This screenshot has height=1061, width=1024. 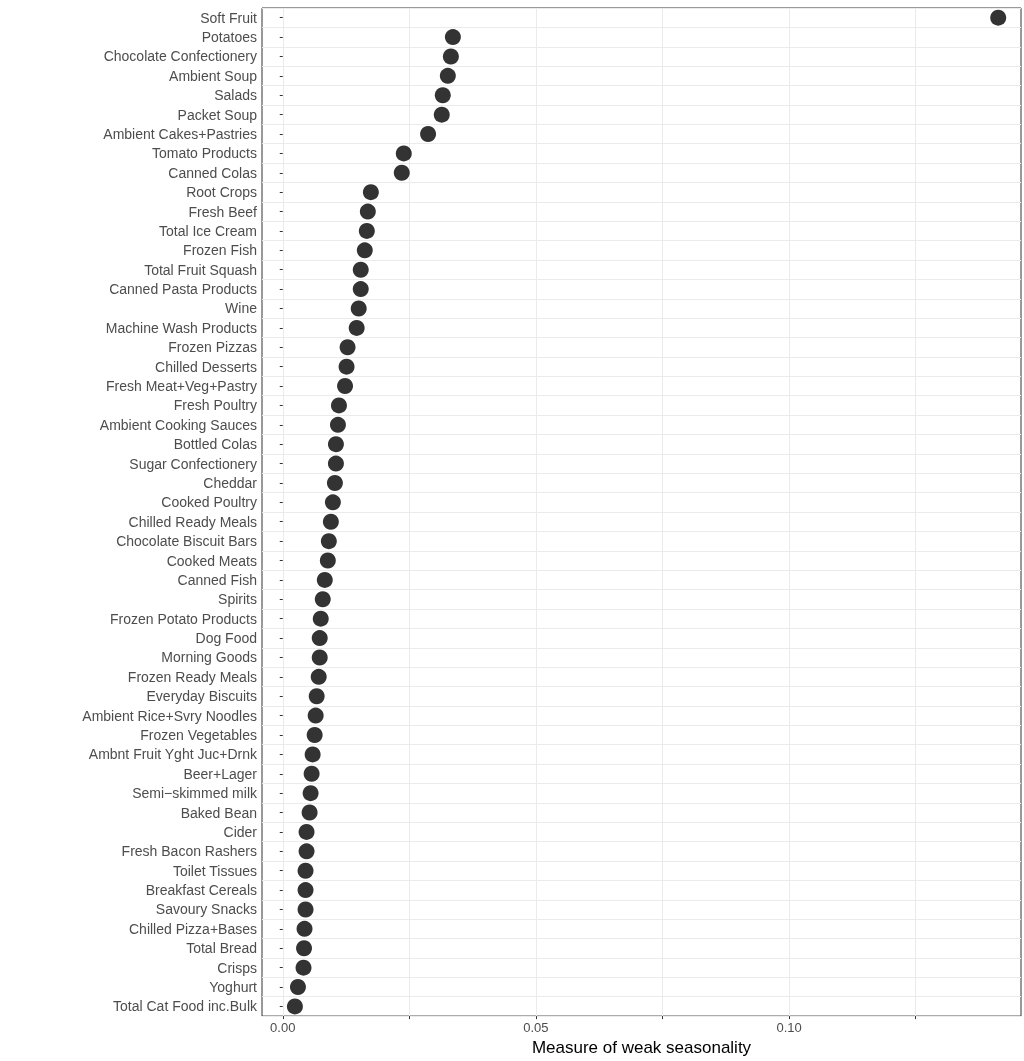 What do you see at coordinates (211, 560) in the screenshot?
I see `y-tick-label: Cooked Meats` at bounding box center [211, 560].